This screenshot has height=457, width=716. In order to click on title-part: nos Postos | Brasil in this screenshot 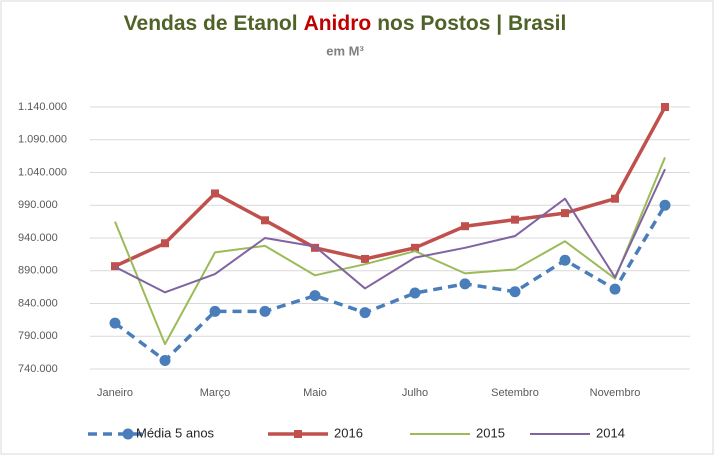, I will do `click(471, 23)`.